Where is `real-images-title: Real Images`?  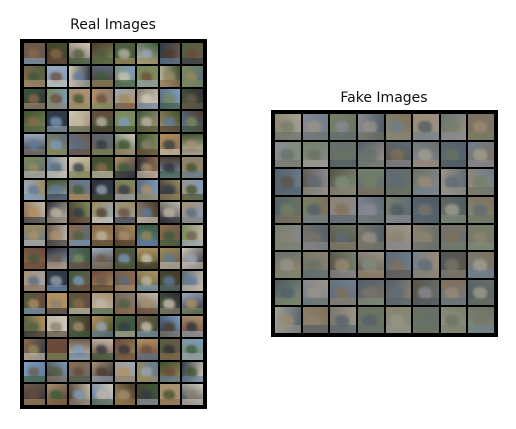 real-images-title: Real Images is located at coordinates (113, 25).